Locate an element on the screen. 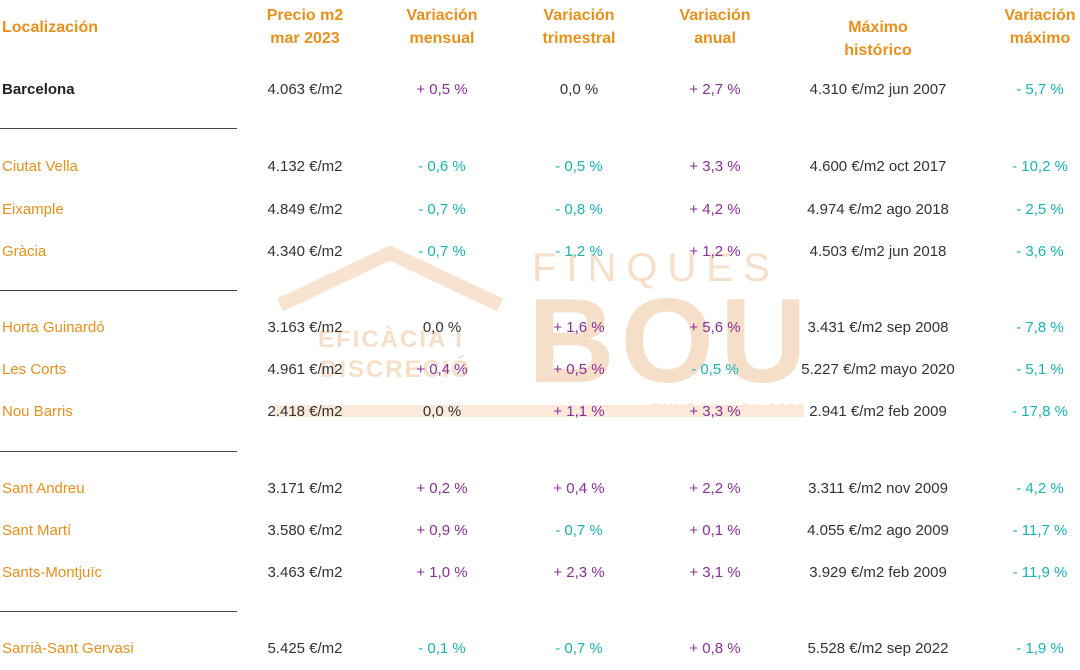  variacion-maximo-cell: - 11,7 % is located at coordinates (1040, 530).